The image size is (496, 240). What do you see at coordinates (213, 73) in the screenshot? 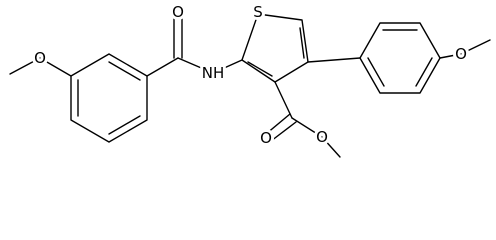
I see `atom-label: NH` at bounding box center [213, 73].